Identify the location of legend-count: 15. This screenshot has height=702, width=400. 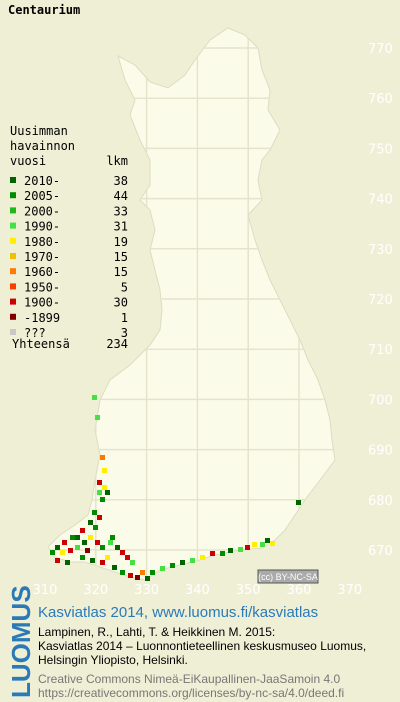
(121, 272).